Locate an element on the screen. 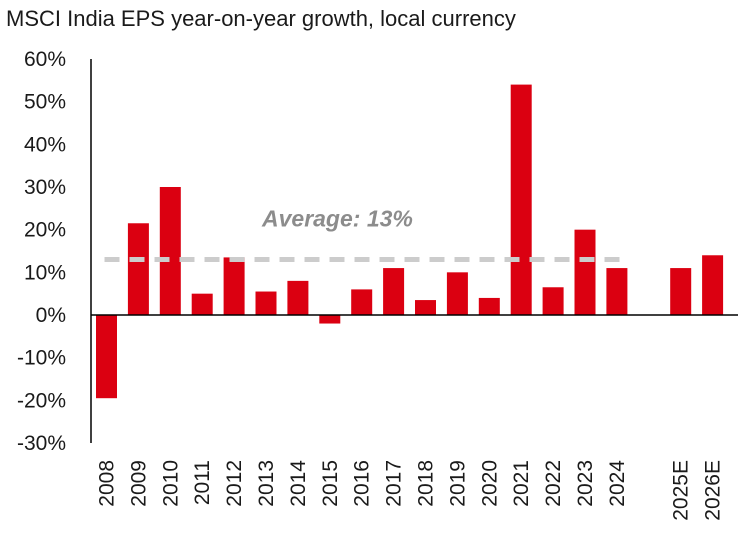 Image resolution: width=743 pixels, height=544 pixels. bar-2017 is located at coordinates (394, 291).